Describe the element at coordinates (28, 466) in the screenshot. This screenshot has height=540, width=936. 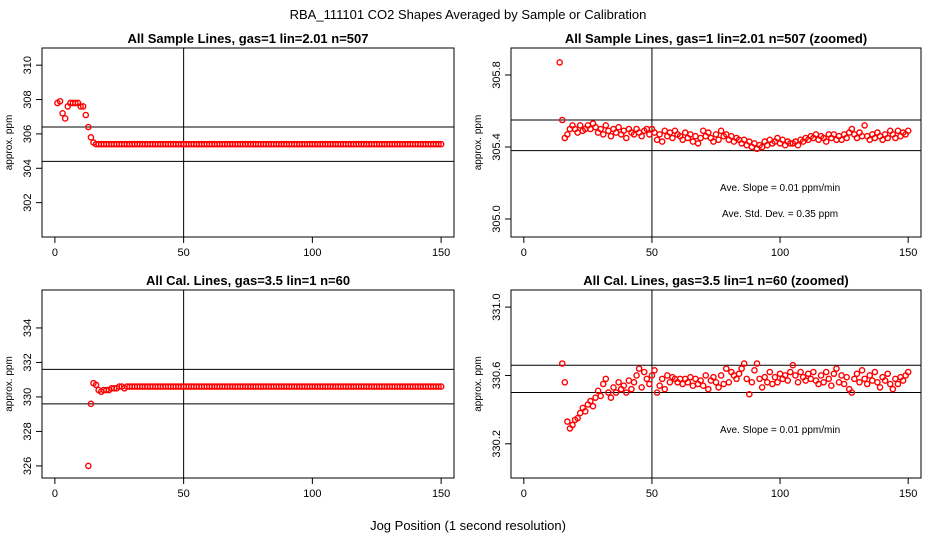
I see `panel-3-y-tick-label-0: 326` at that location.